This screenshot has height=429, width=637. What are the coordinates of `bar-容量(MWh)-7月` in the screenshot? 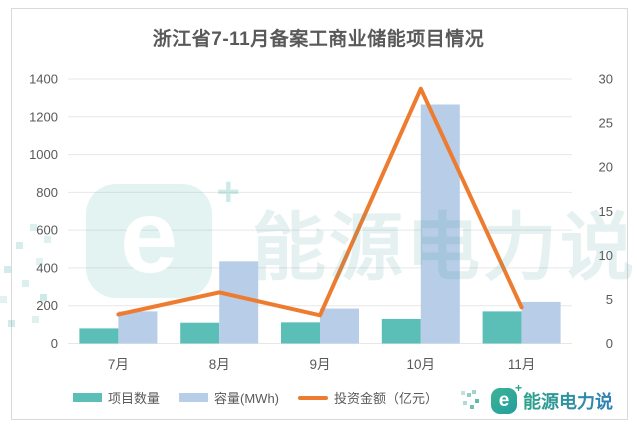 It's located at (138, 327).